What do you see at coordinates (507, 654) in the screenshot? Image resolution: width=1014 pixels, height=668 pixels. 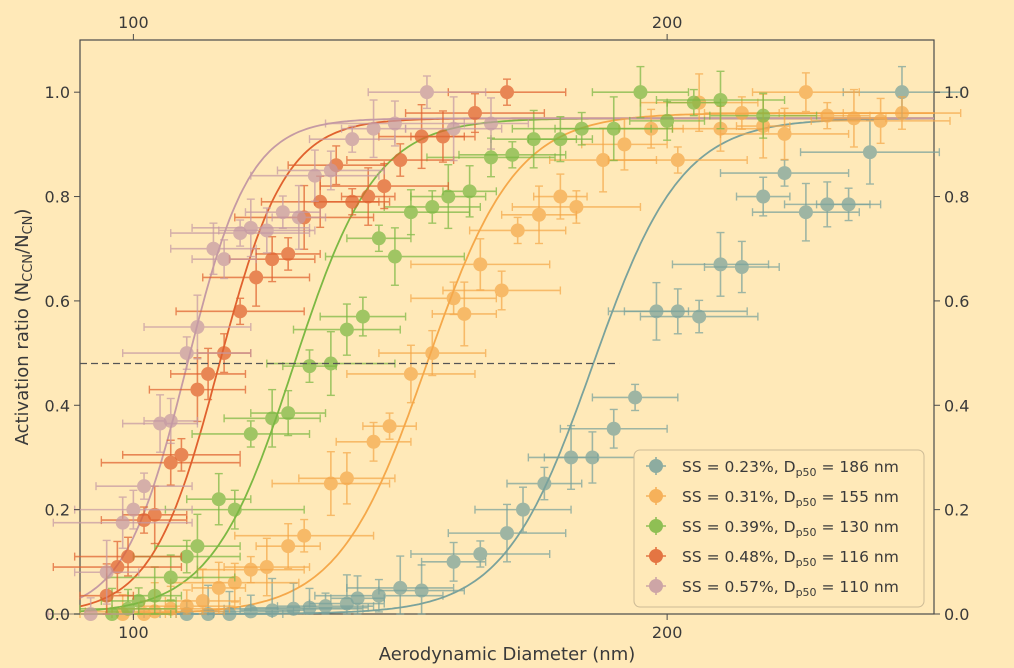 I see `x-axis-label: Aerodynamic Diameter (nm)` at bounding box center [507, 654].